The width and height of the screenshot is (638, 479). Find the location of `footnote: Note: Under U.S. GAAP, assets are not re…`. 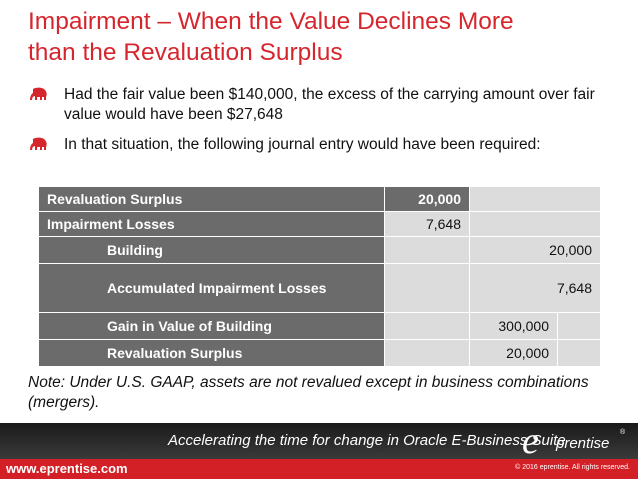

footnote: Note: Under U.S. GAAP, assets are not re… is located at coordinates (308, 392).